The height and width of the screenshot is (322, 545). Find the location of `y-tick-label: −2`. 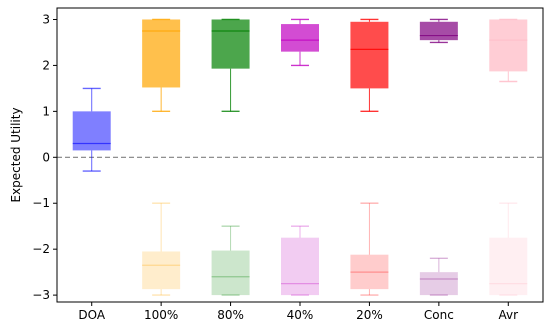

y-tick-label: −2 is located at coordinates (41, 249).